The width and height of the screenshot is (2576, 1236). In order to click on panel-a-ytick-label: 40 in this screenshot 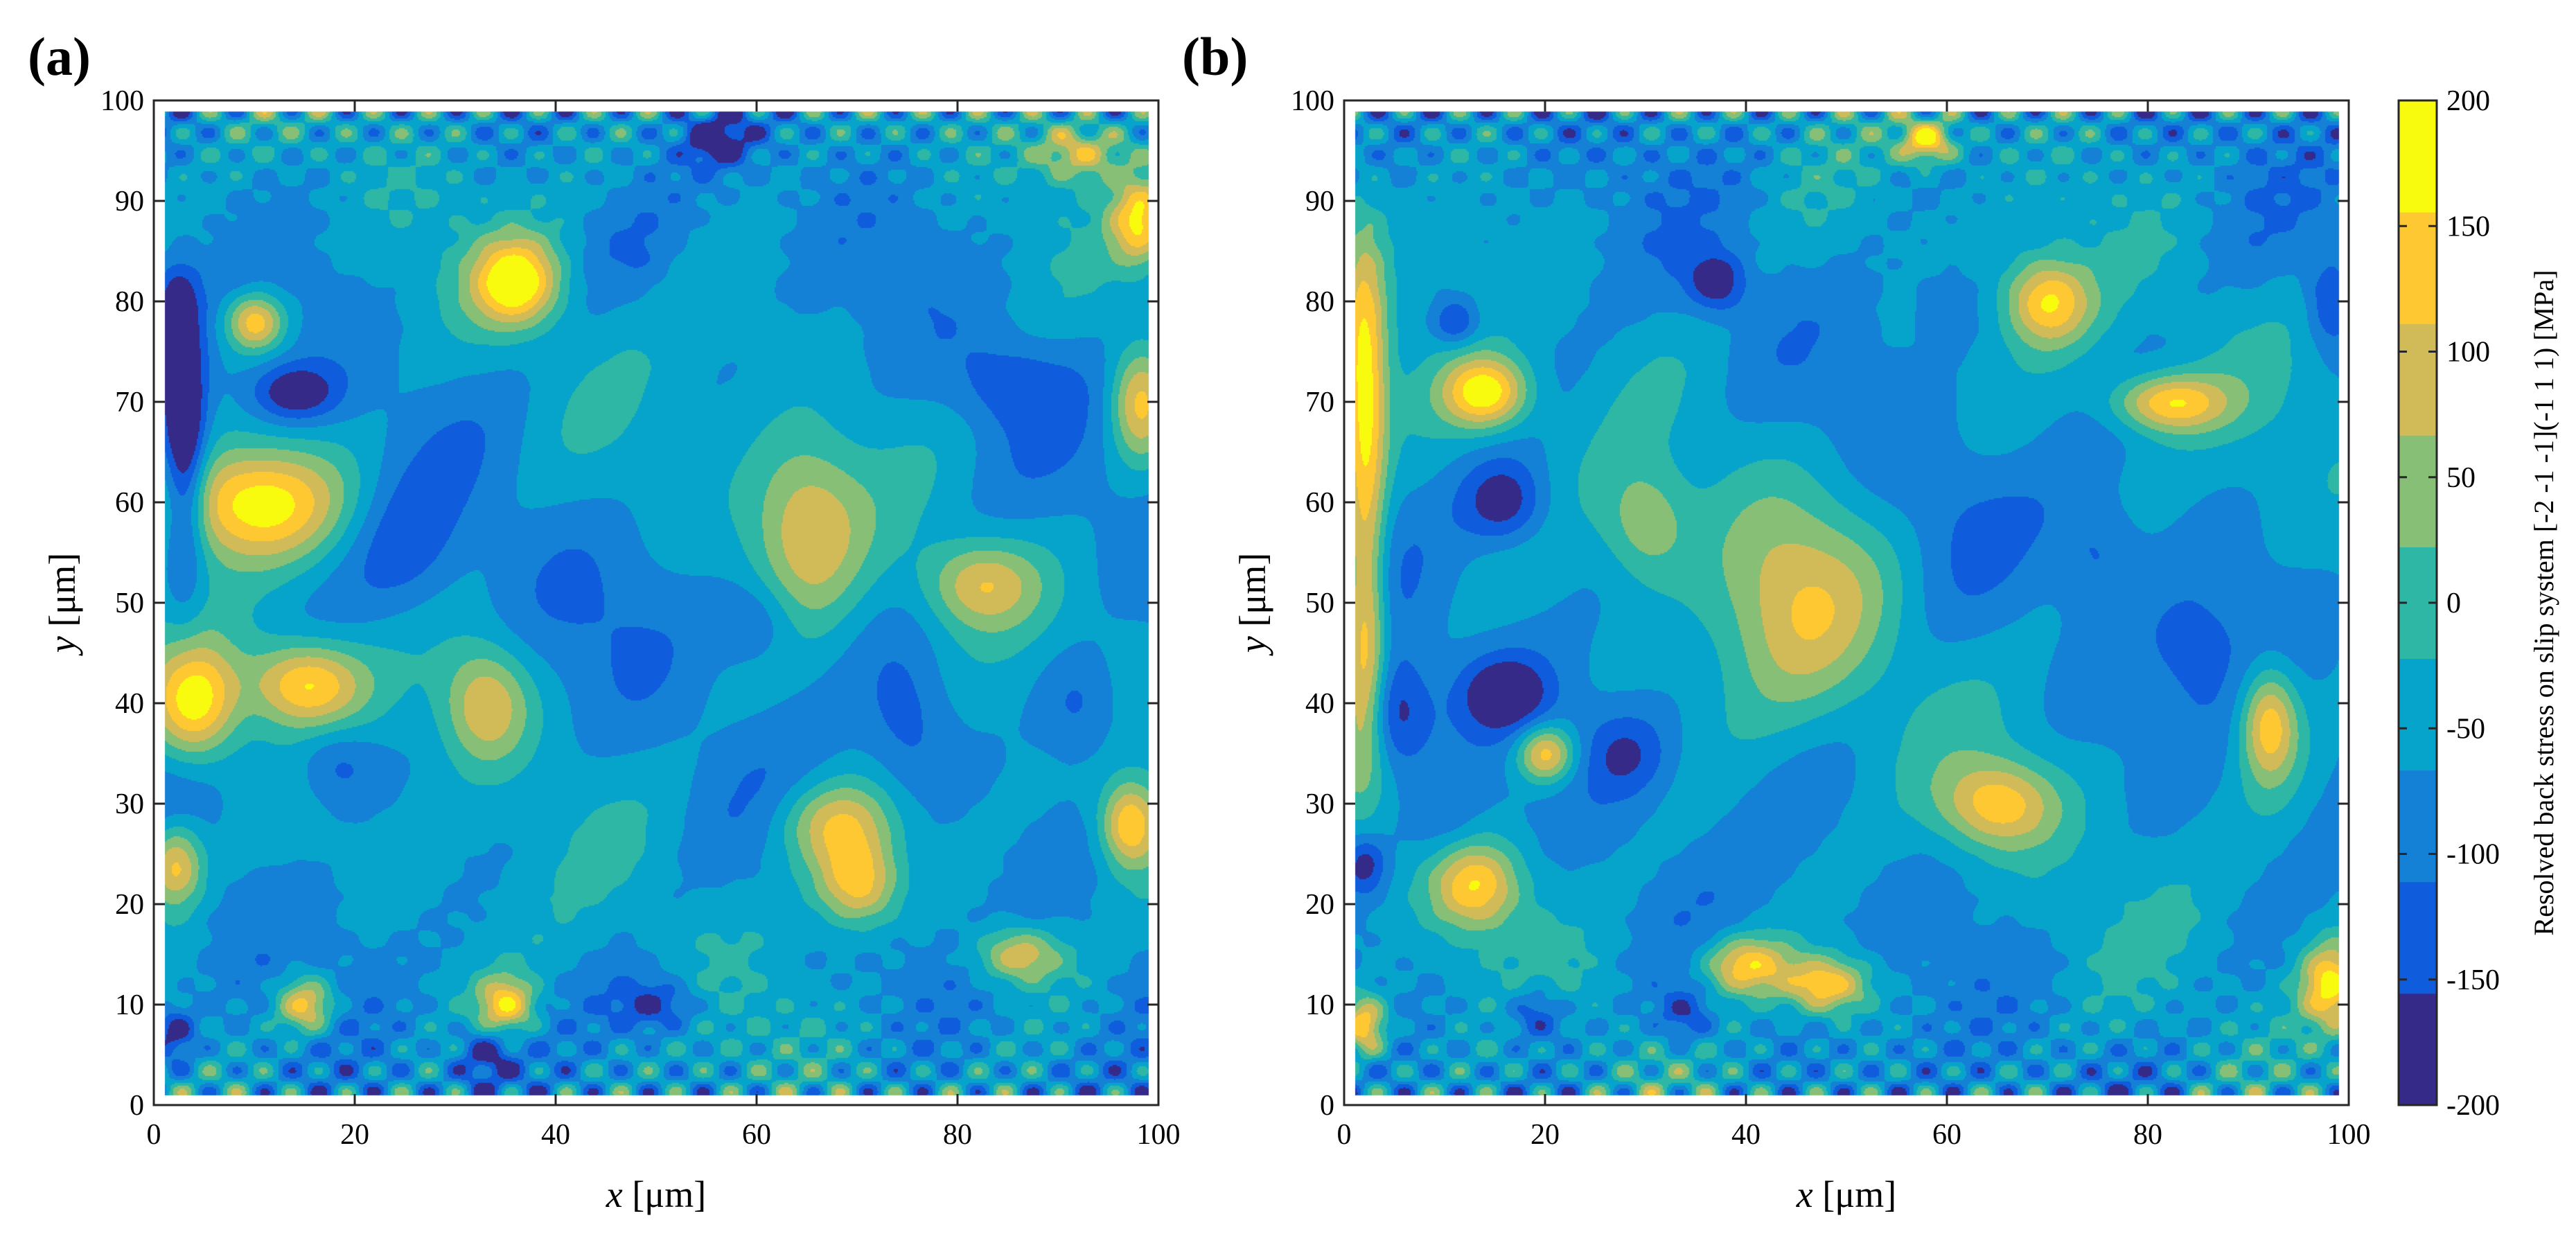, I will do `click(129, 704)`.